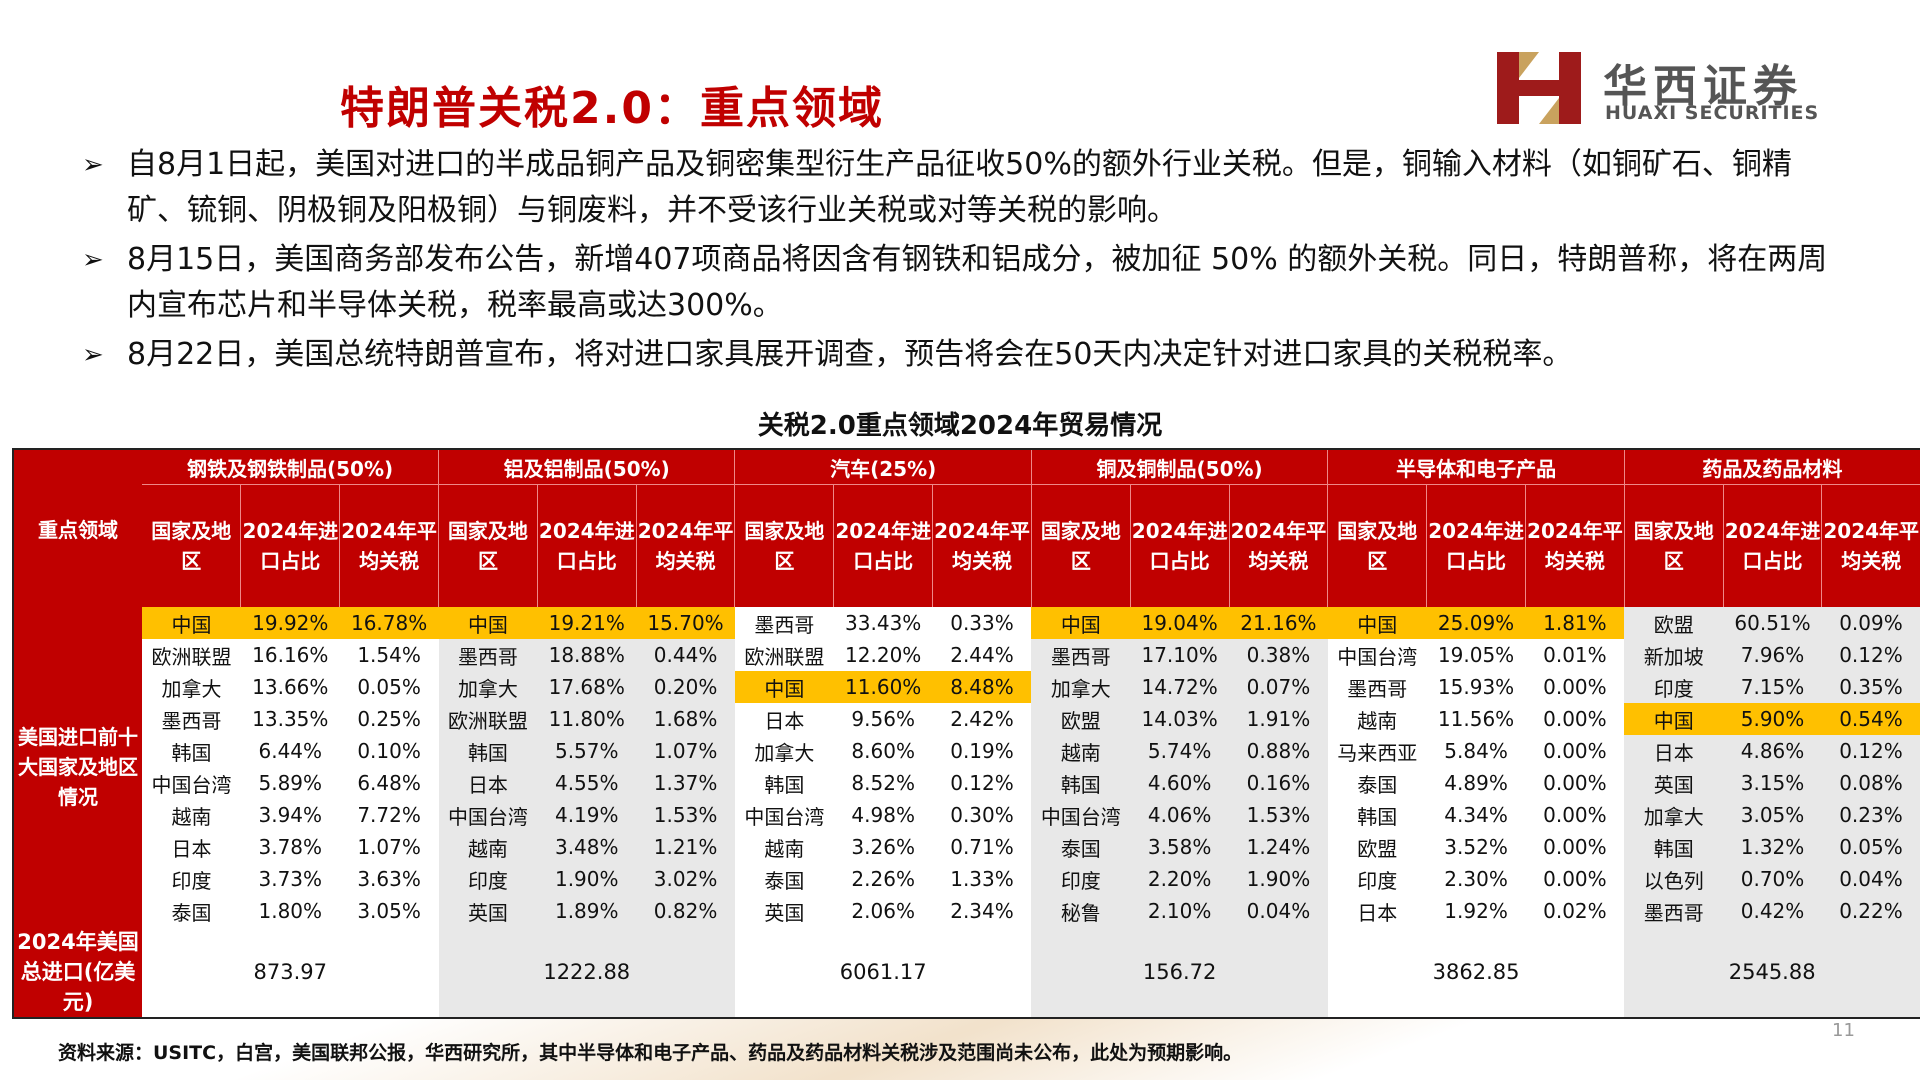 Image resolution: width=1920 pixels, height=1080 pixels. I want to click on table-cell: 0.42%, so click(1772, 911).